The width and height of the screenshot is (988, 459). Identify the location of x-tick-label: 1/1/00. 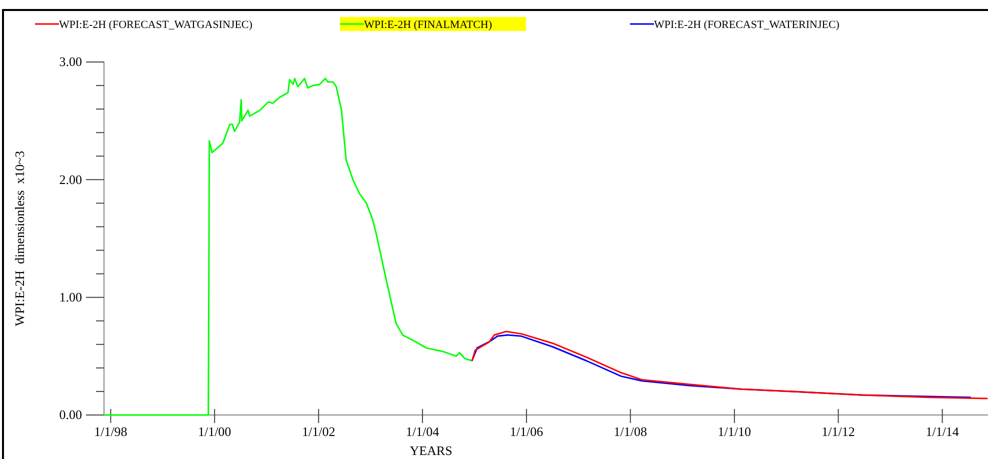
(215, 432).